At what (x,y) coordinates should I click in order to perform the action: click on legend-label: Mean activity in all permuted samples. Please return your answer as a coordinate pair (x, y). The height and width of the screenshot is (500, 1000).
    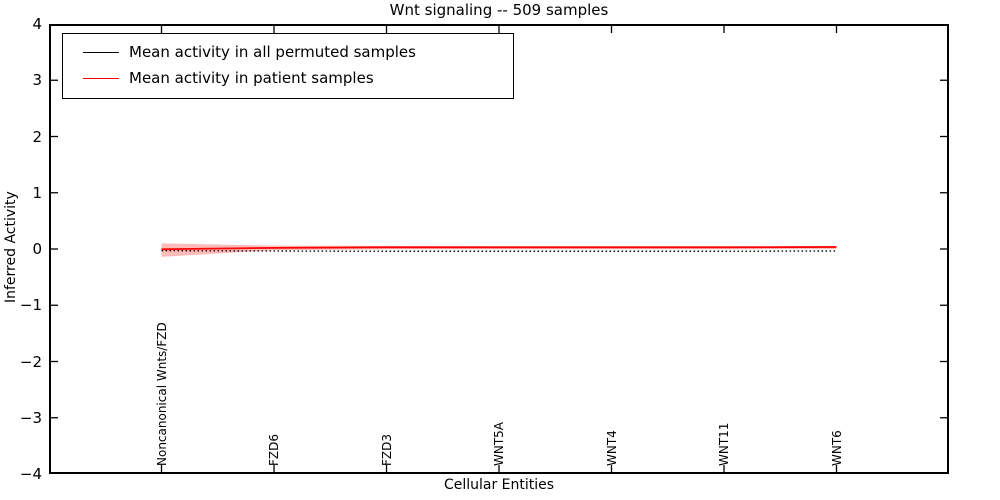
    Looking at the image, I should click on (272, 52).